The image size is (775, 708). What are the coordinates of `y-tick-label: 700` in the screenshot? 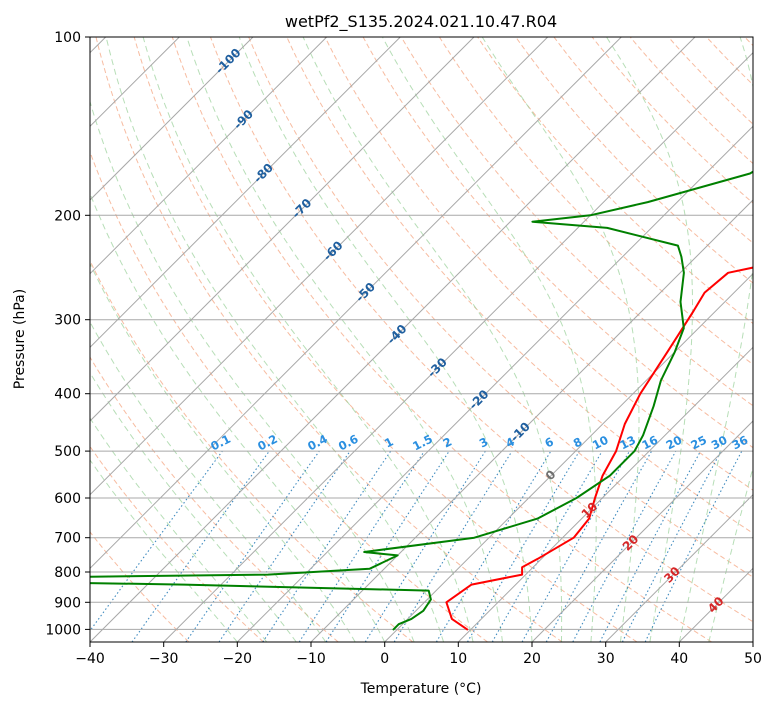 It's located at (67, 539).